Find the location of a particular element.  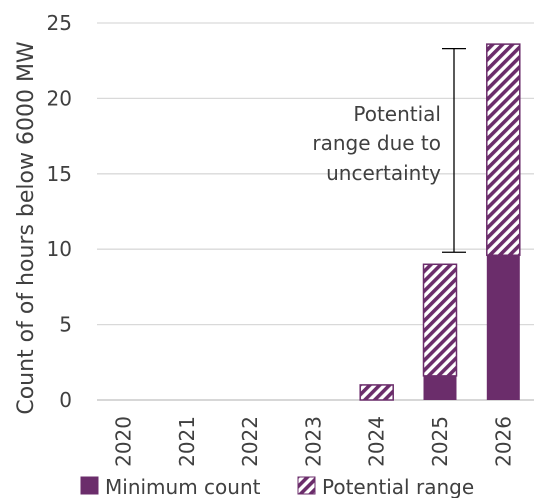

x-axis-ticks: 2020 2021 2022 2023 2024 2025 2026 is located at coordinates (314, 441).